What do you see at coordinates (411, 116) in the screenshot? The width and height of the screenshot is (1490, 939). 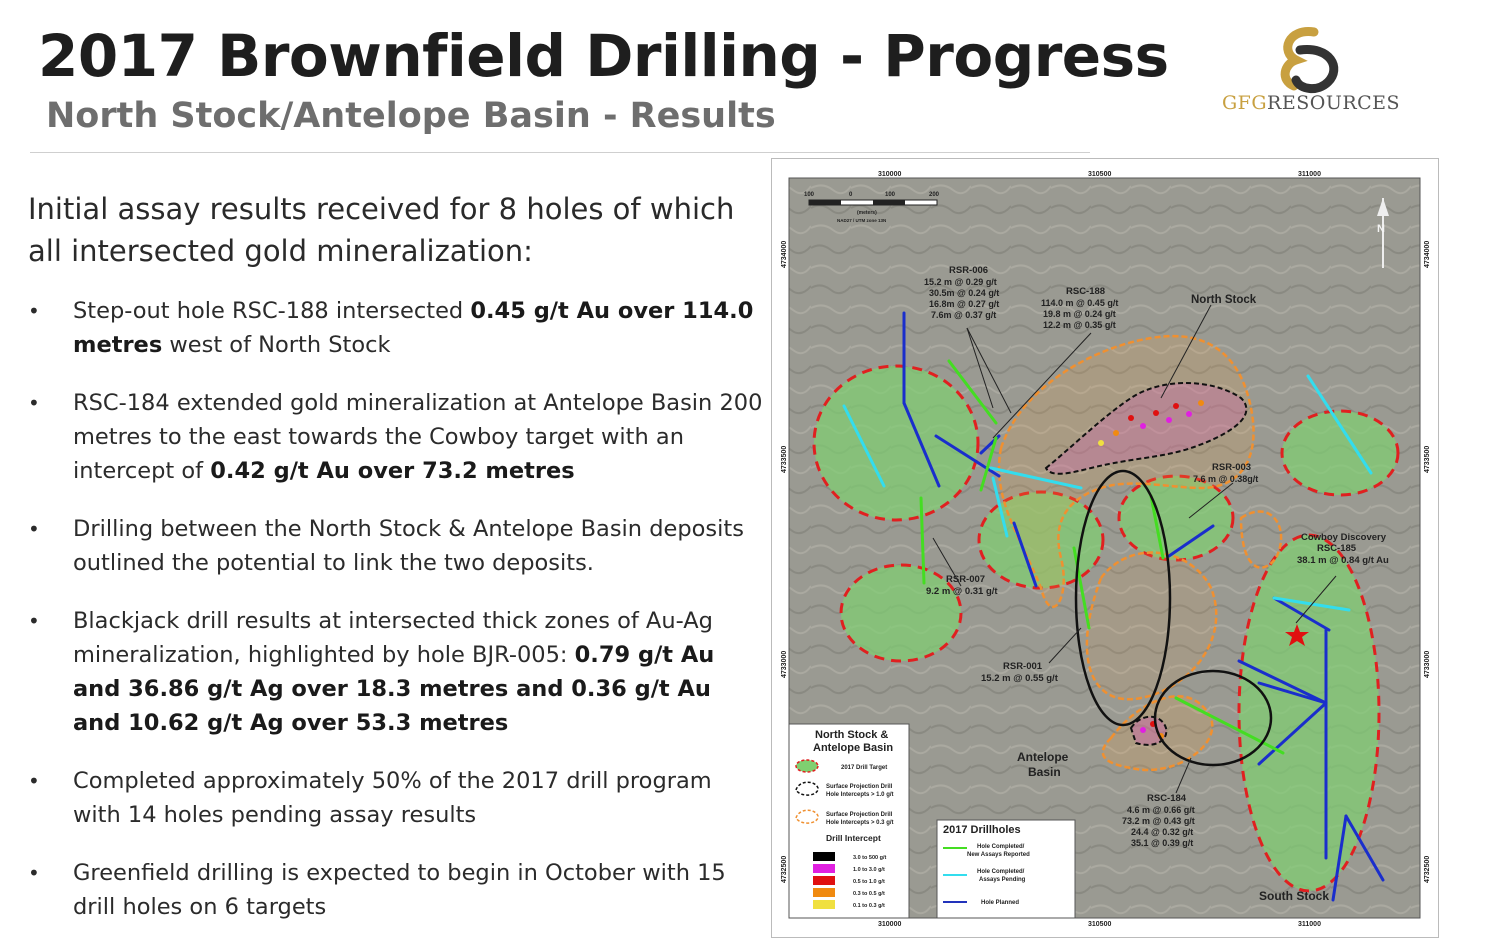 I see `slide-subtitle: North Stock/Antelope Basin - Results` at bounding box center [411, 116].